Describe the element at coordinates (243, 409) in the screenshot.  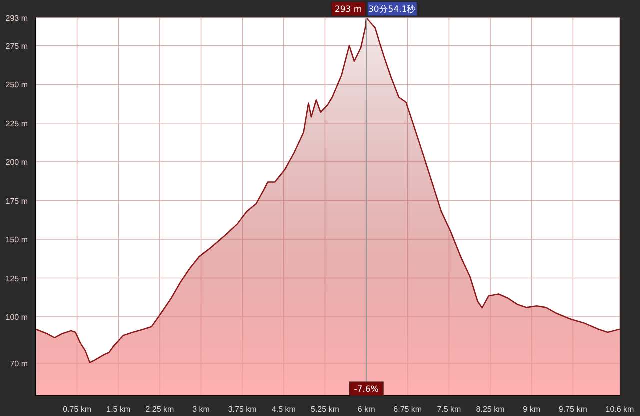
I see `x-tick-label: 3.75 km` at that location.